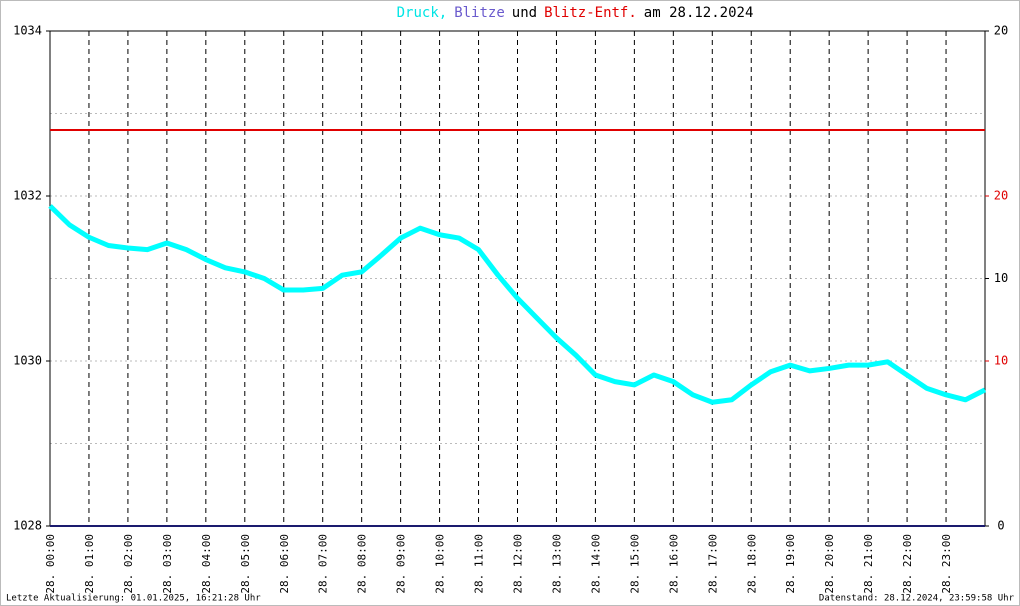  I want to click on x-tick-label: 28. 11:00, so click(479, 564).